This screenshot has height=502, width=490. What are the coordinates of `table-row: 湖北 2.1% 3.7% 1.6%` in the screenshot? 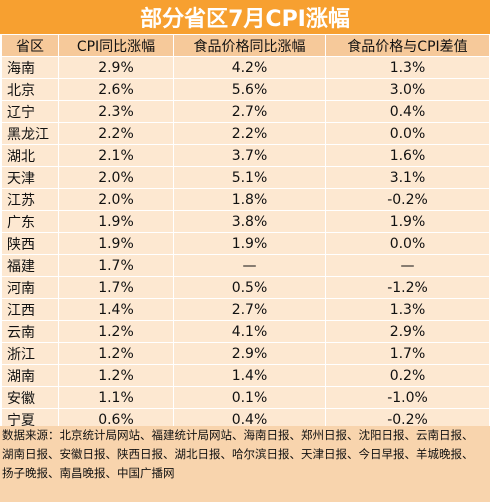 It's located at (245, 155).